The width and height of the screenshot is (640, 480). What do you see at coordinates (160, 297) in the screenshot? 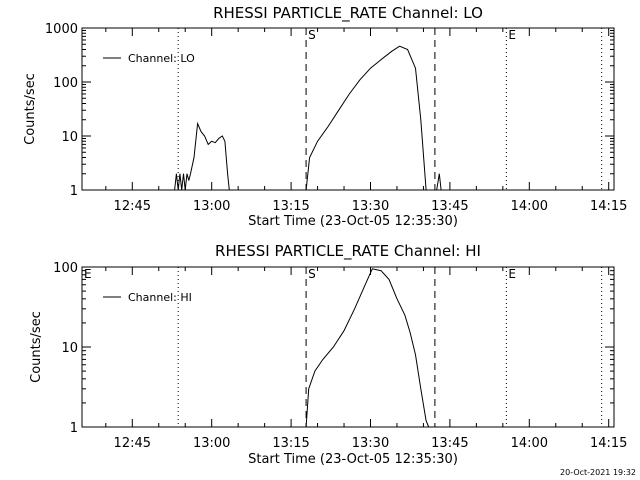
I see `legend-label: Channel: HI` at bounding box center [160, 297].